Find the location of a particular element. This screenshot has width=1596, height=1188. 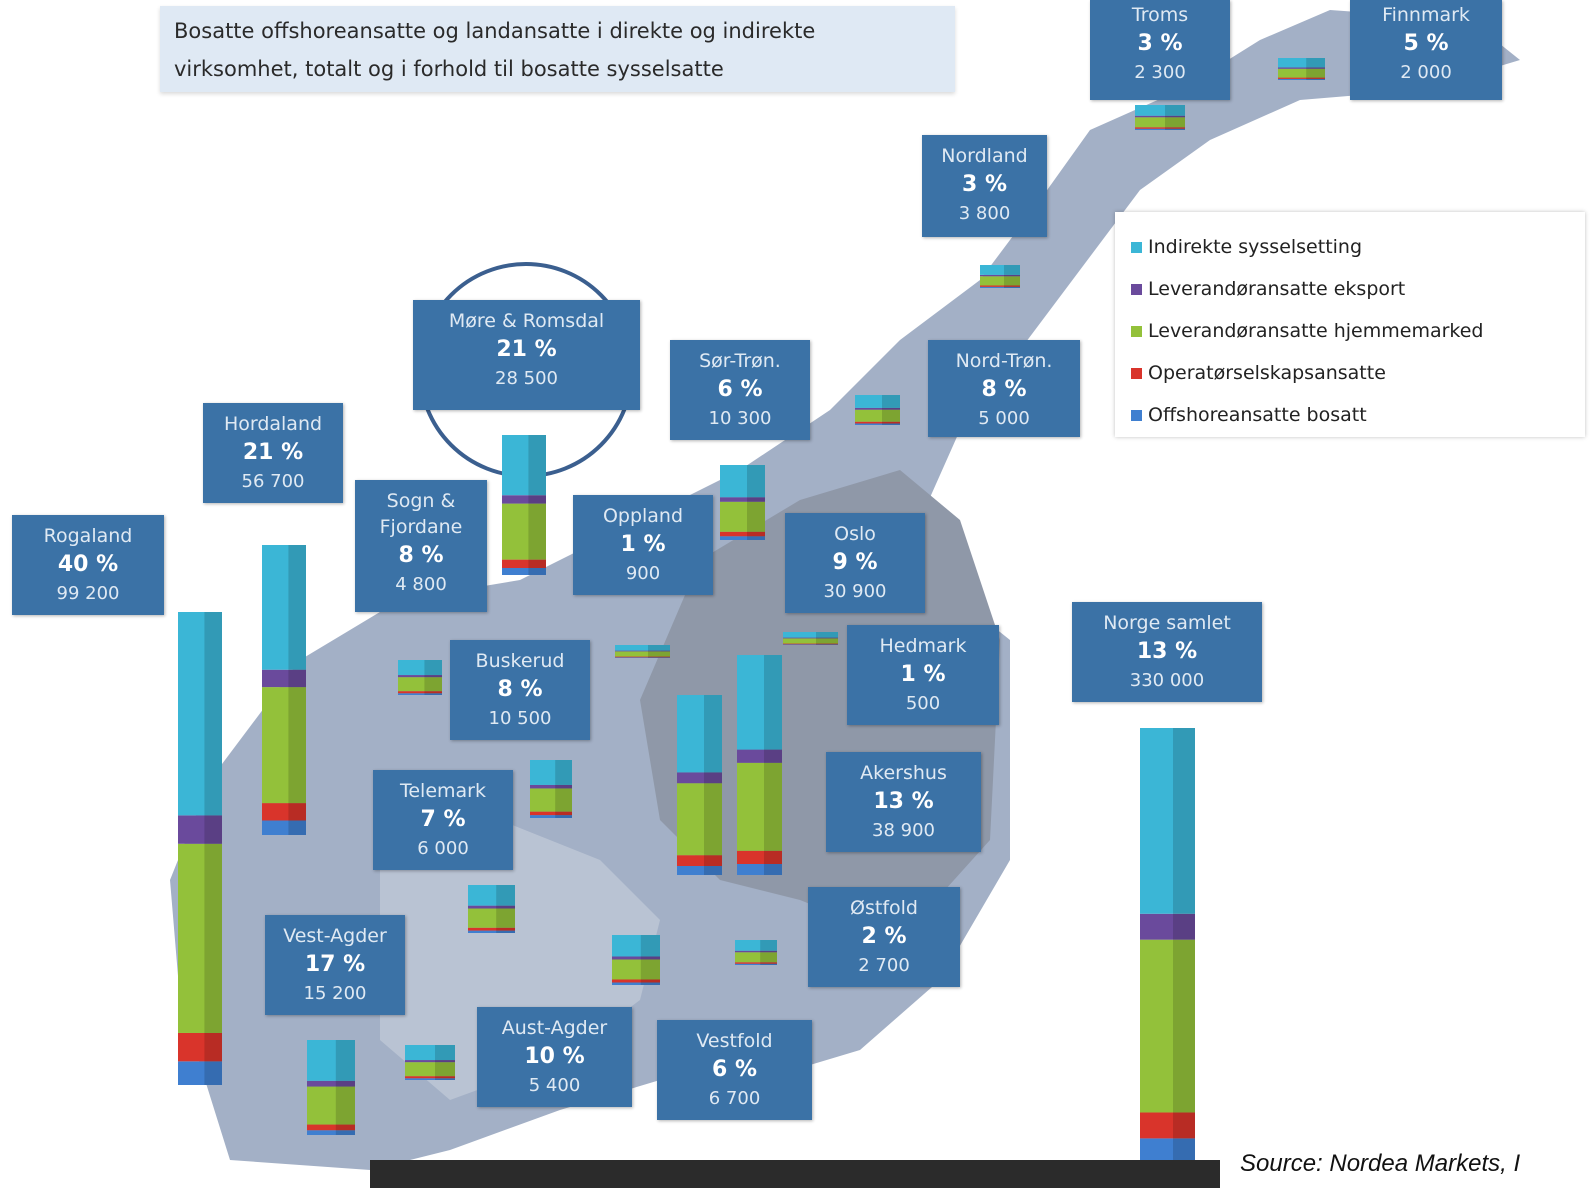

region-box: Norge samlet 13 % 330 000 is located at coordinates (1167, 652).